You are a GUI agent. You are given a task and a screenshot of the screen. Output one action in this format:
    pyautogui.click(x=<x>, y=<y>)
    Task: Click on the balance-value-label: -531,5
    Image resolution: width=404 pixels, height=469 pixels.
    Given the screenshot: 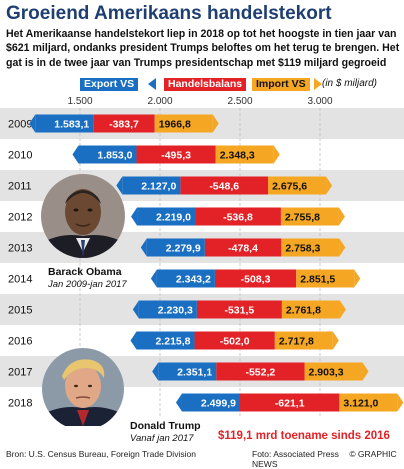 What is the action you would take?
    pyautogui.click(x=239, y=311)
    